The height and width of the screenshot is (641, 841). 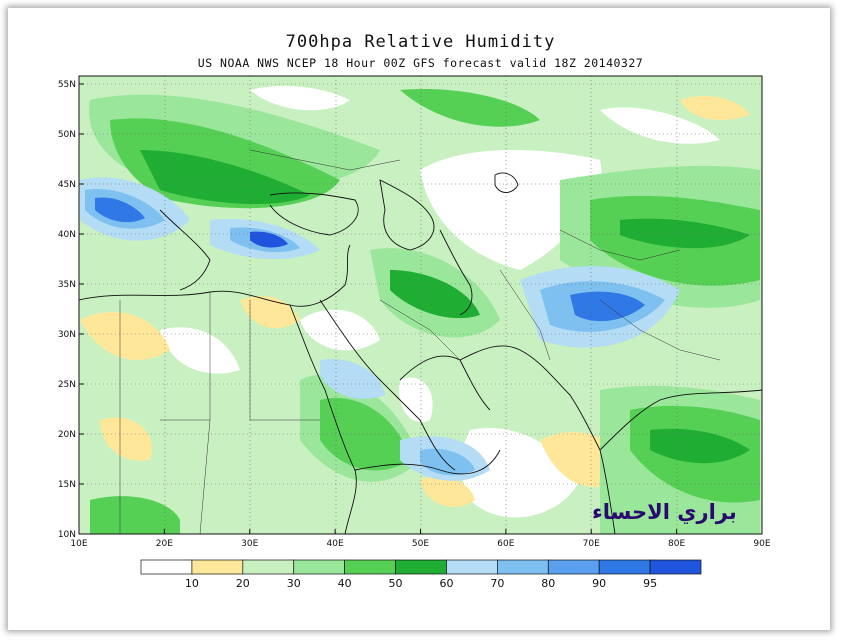 I want to click on lat-label: 15N, so click(x=67, y=485).